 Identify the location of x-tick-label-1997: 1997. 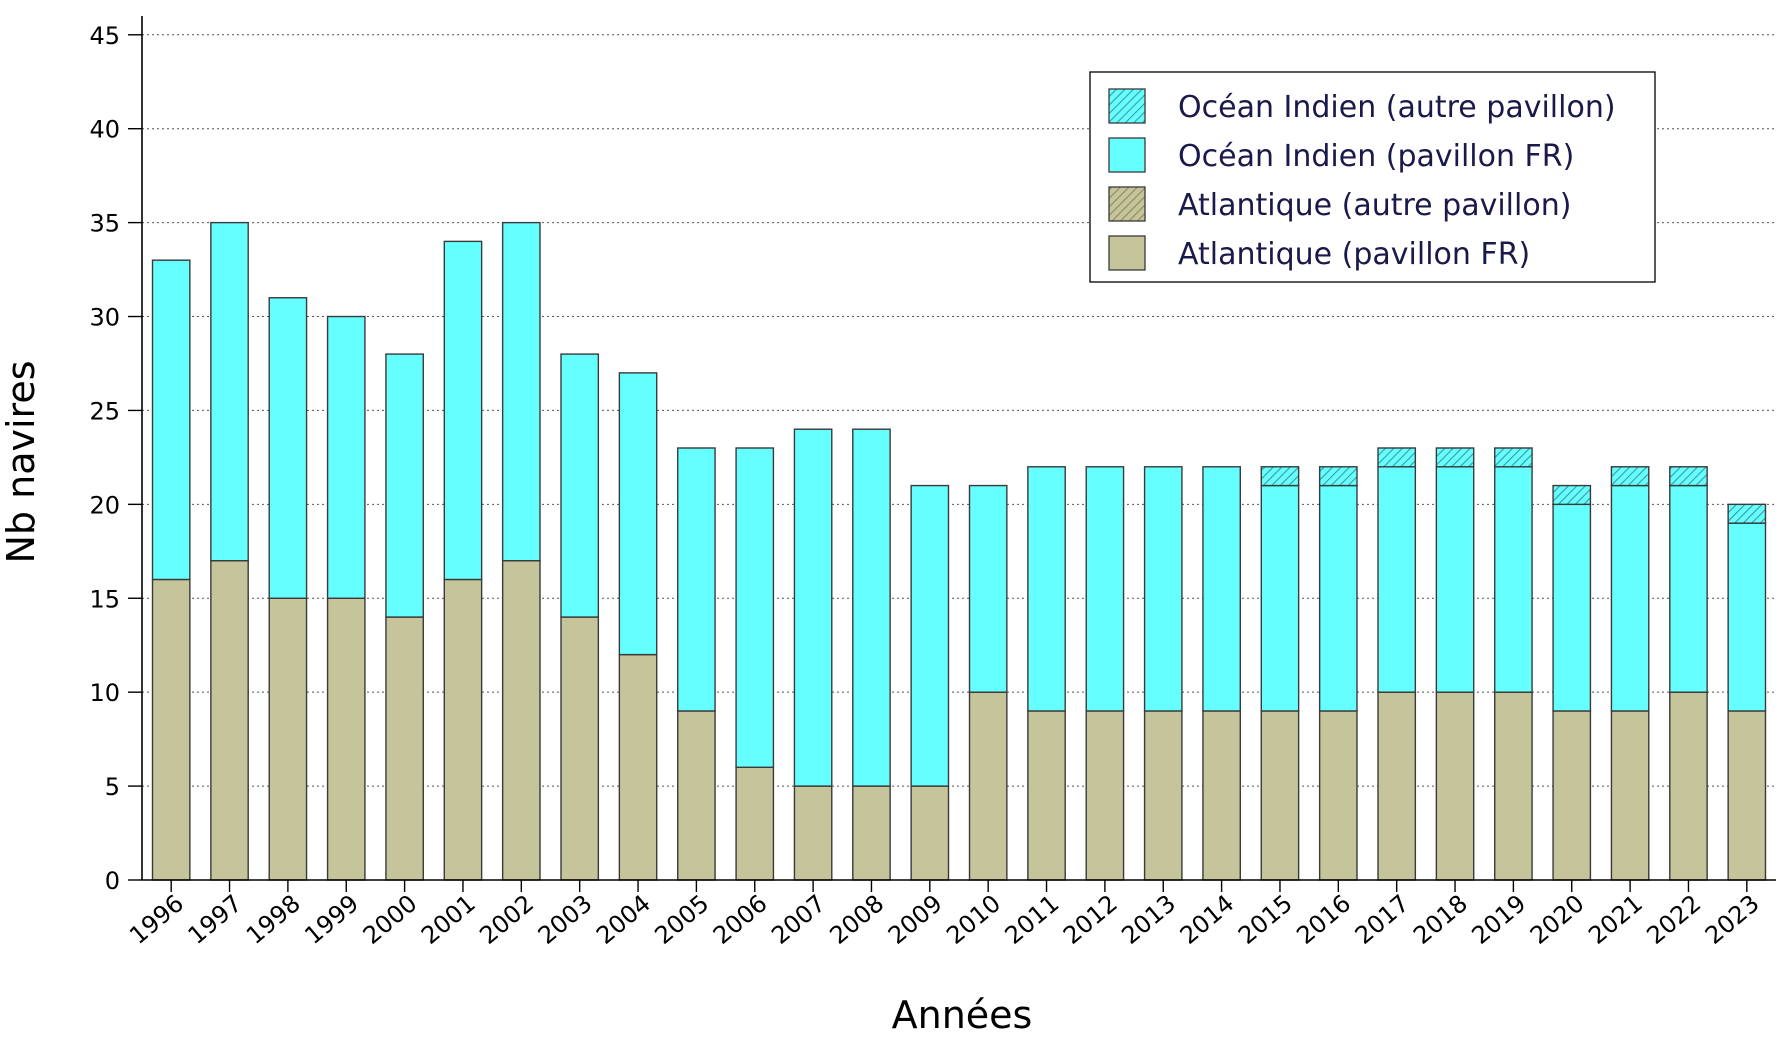
(215, 919).